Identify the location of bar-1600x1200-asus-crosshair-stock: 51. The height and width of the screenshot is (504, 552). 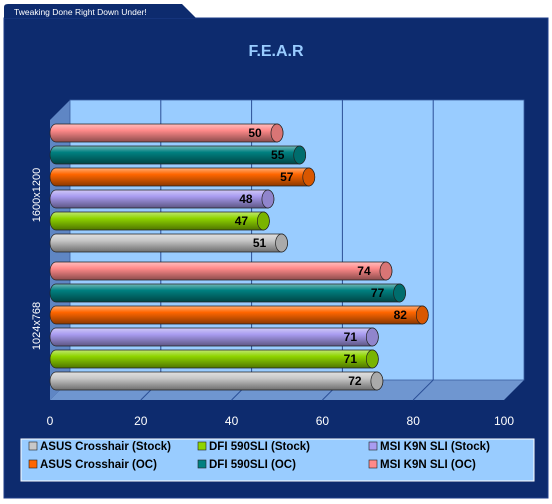
(168, 243).